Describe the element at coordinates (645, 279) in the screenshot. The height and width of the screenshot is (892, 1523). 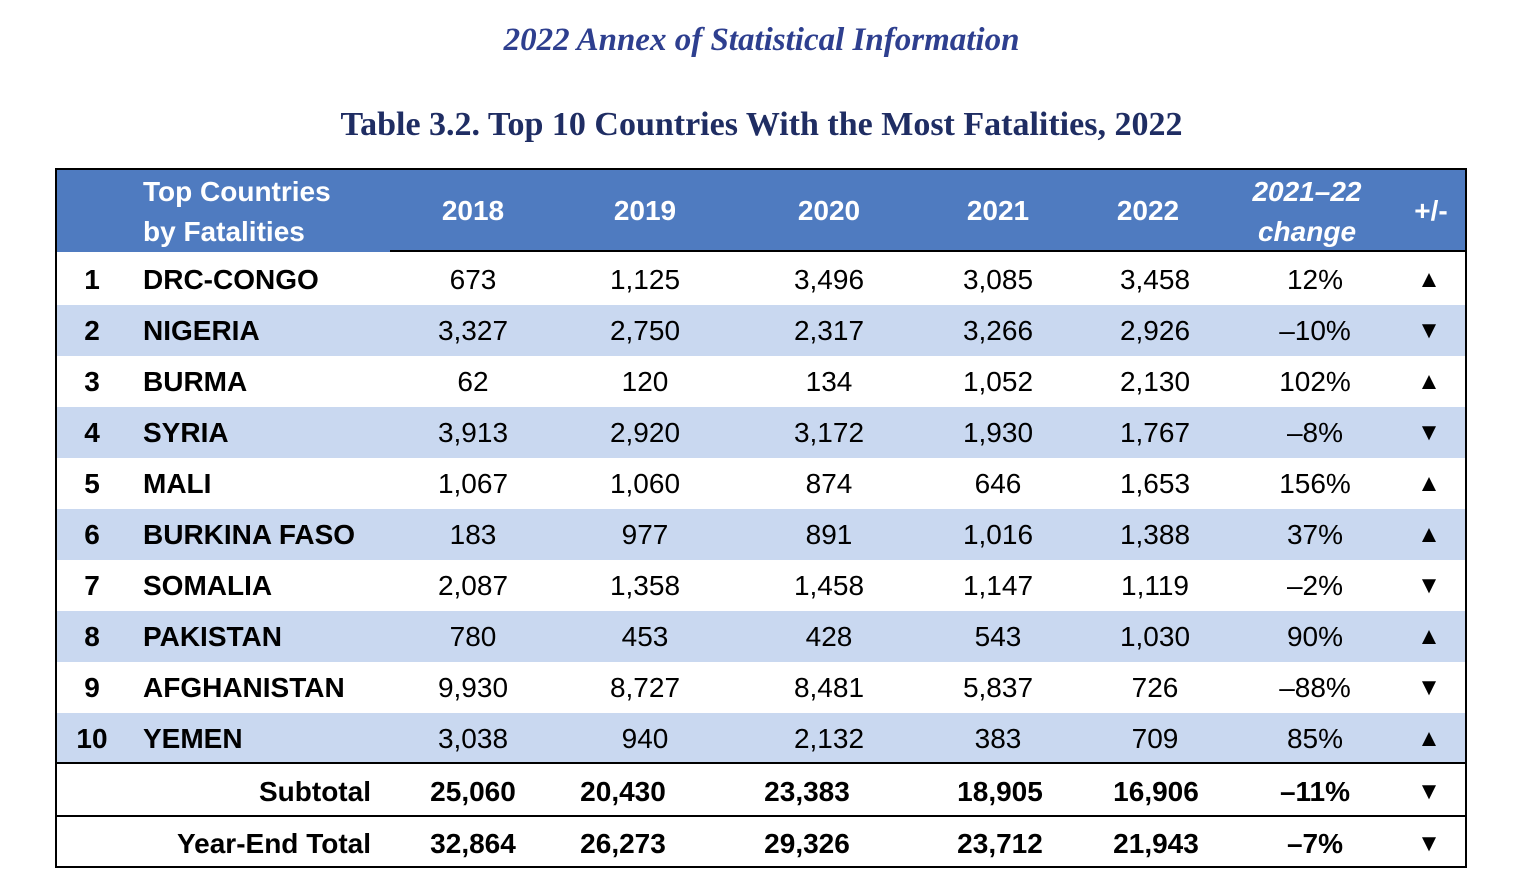
I see `cell-y2019: 1,125` at that location.